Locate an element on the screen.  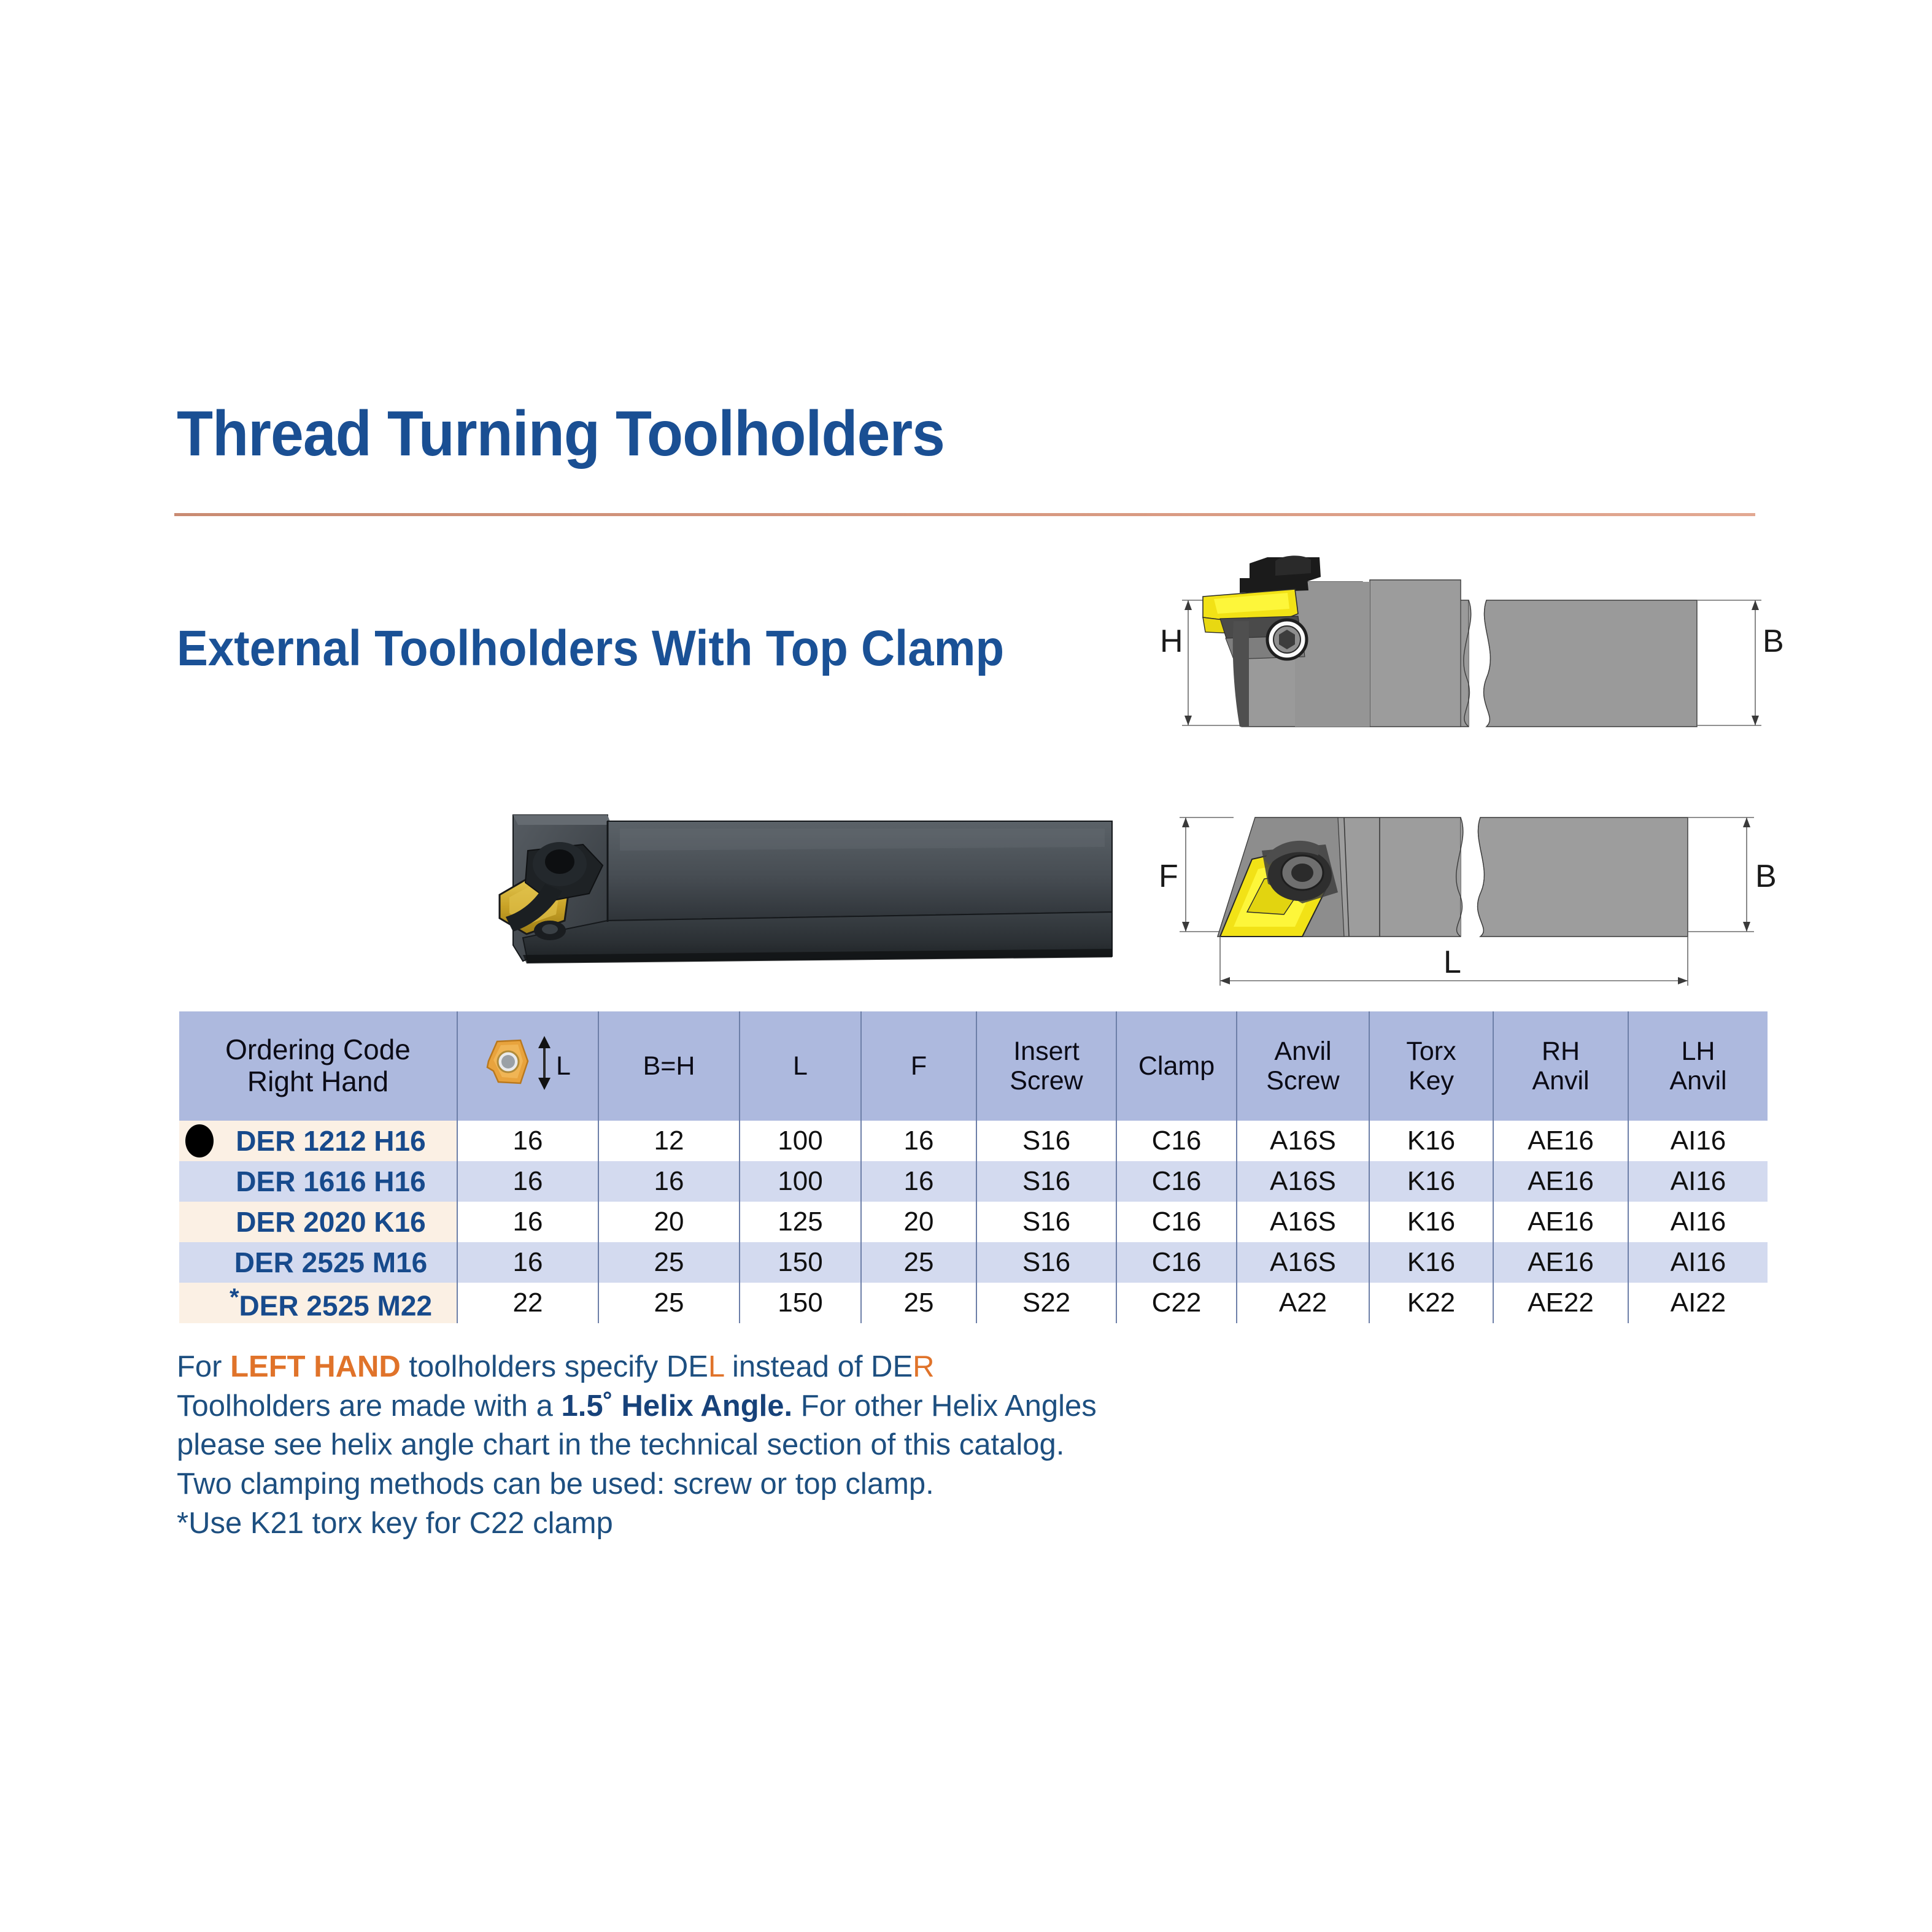
row-marker-dot-icon is located at coordinates (200, 1140).